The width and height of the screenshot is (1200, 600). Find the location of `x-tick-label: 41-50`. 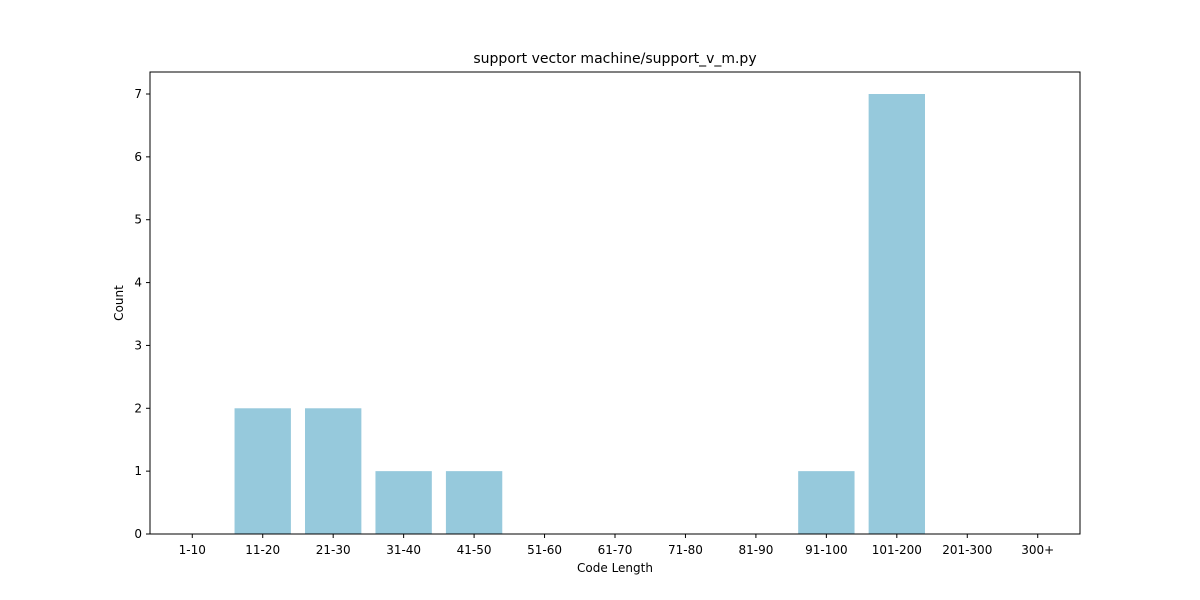

x-tick-label: 41-50 is located at coordinates (474, 550).